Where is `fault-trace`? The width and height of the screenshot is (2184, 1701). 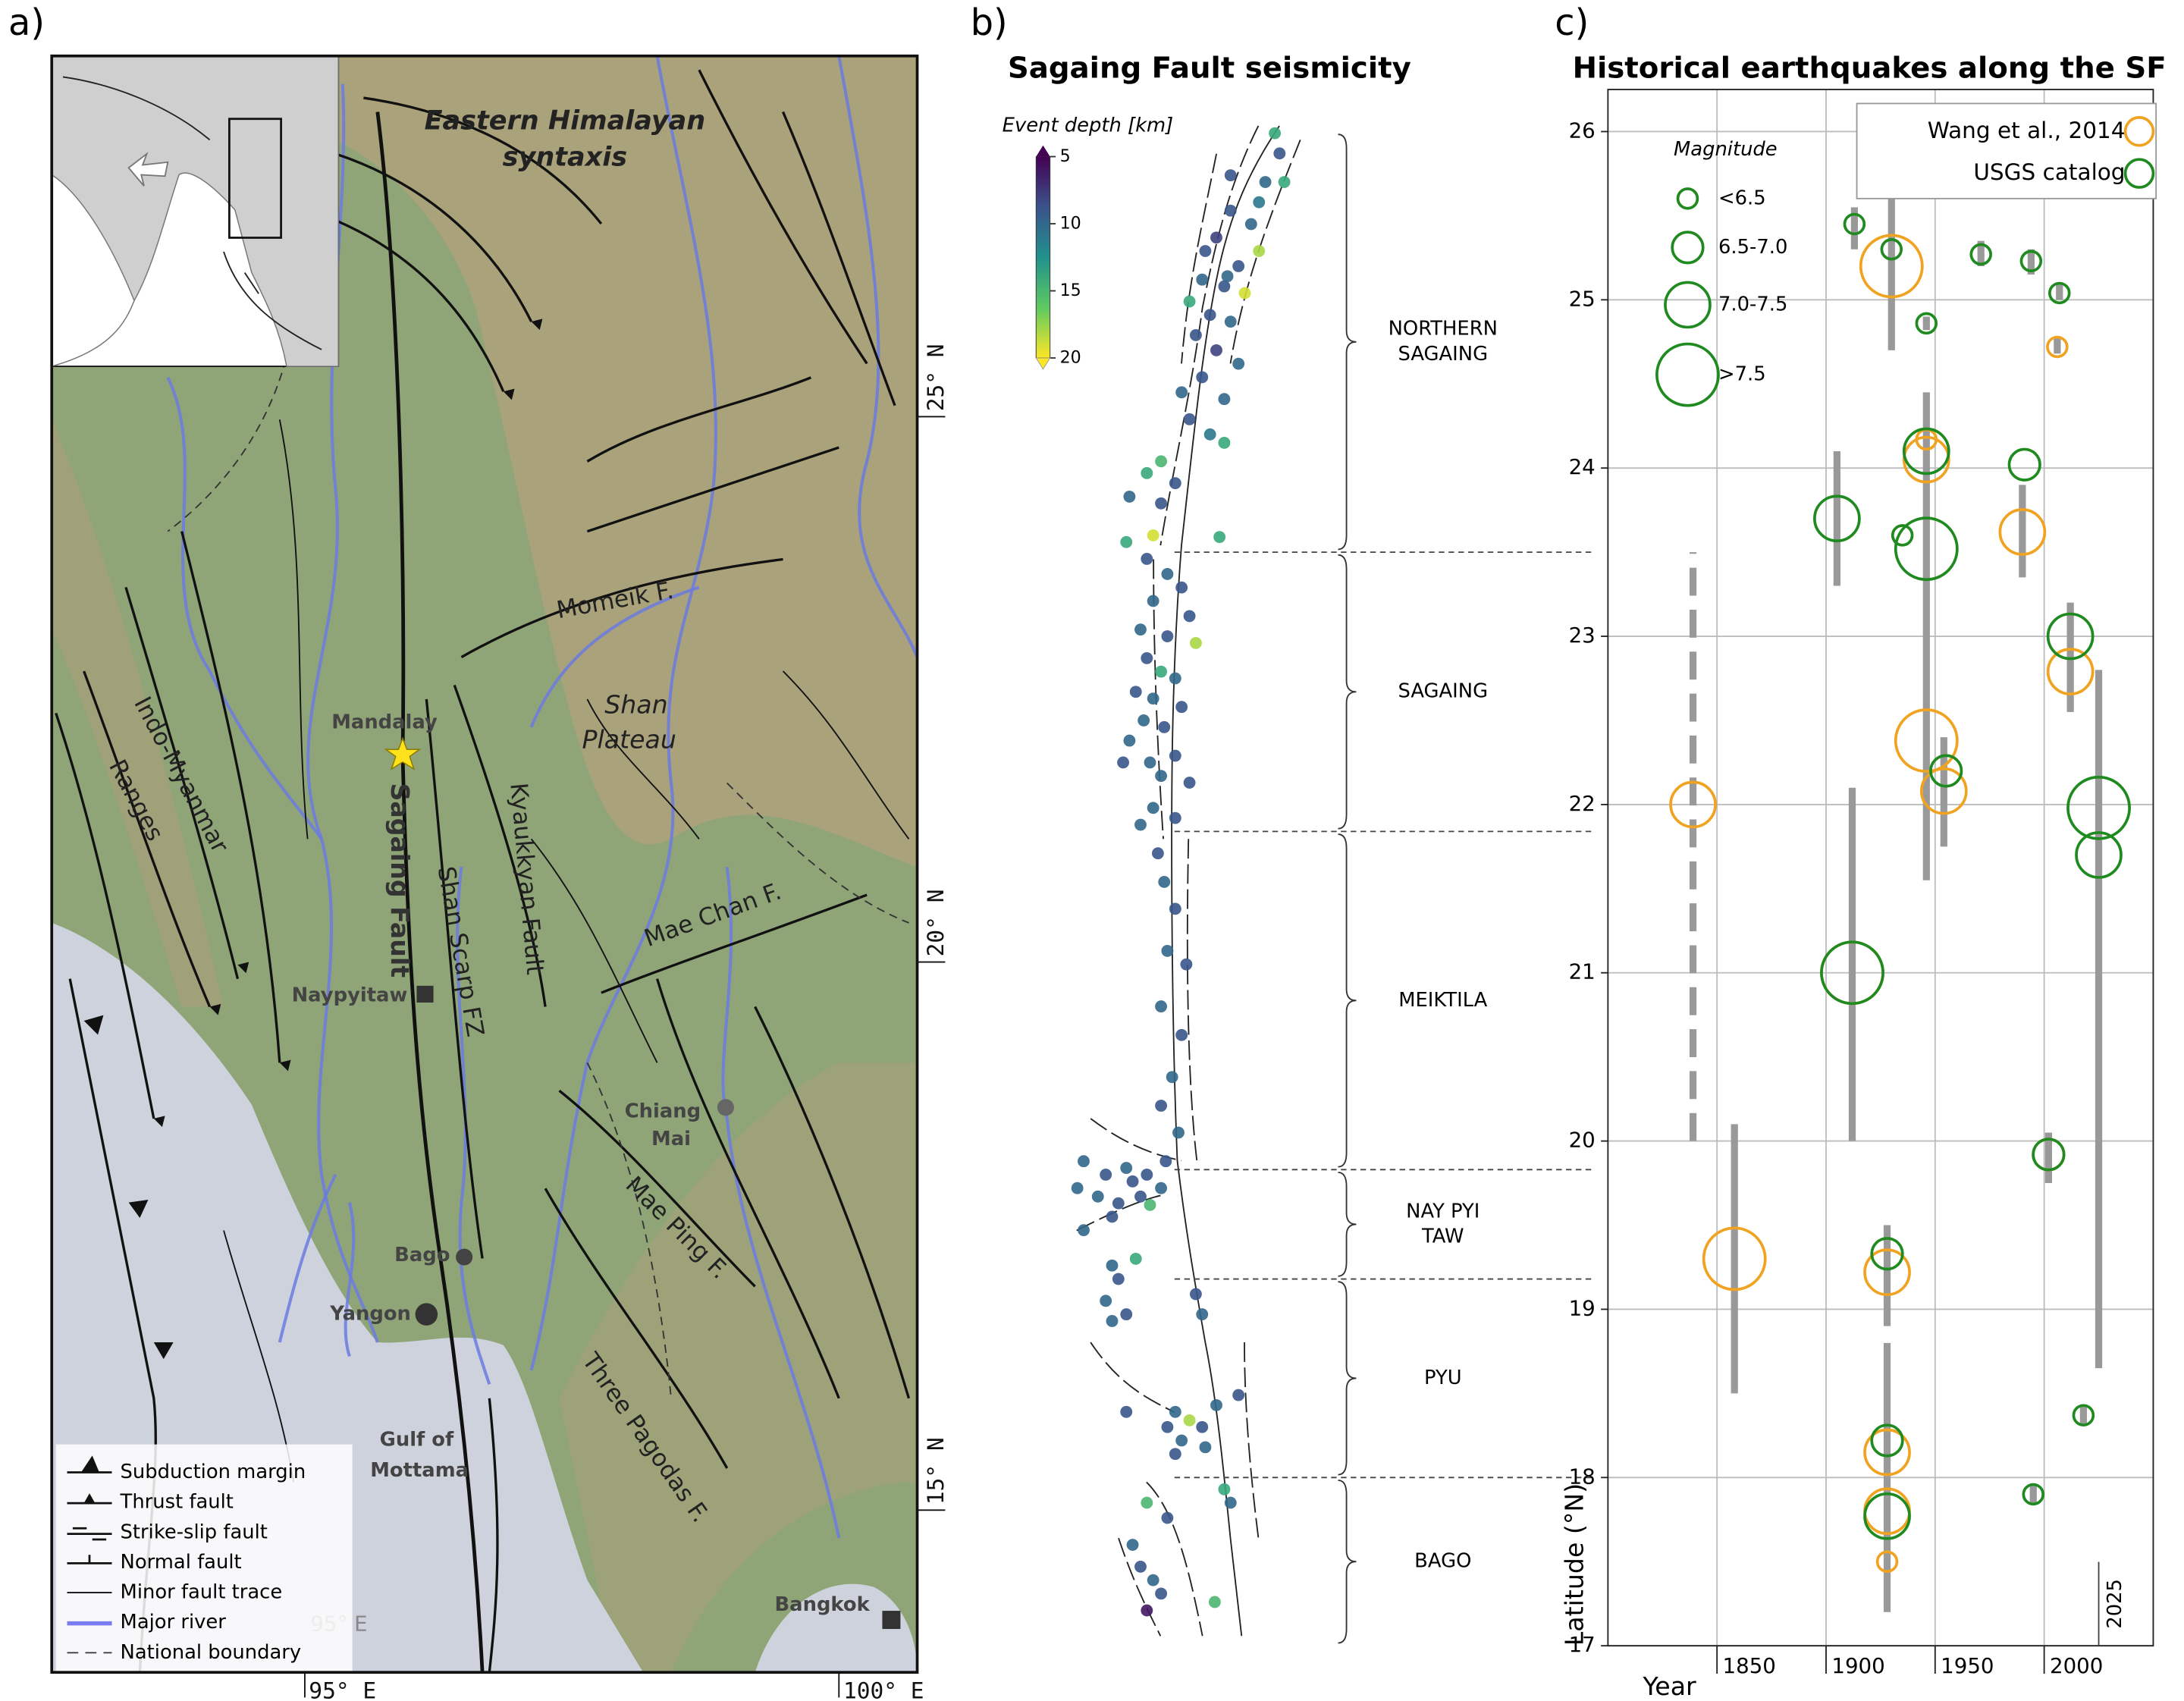
fault-trace is located at coordinates (646, 1013).